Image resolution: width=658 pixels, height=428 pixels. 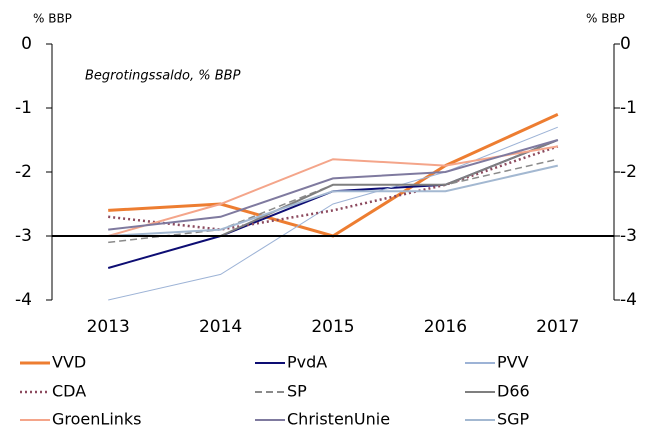 What do you see at coordinates (26, 44) in the screenshot?
I see `y-tick-label: 0` at bounding box center [26, 44].